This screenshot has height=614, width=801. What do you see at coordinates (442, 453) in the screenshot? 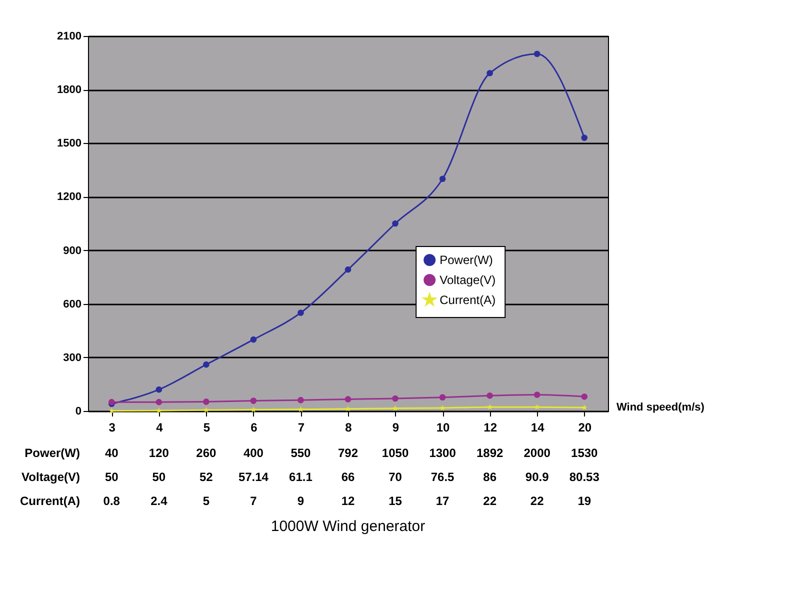
I see `data-label: 1300` at bounding box center [442, 453].